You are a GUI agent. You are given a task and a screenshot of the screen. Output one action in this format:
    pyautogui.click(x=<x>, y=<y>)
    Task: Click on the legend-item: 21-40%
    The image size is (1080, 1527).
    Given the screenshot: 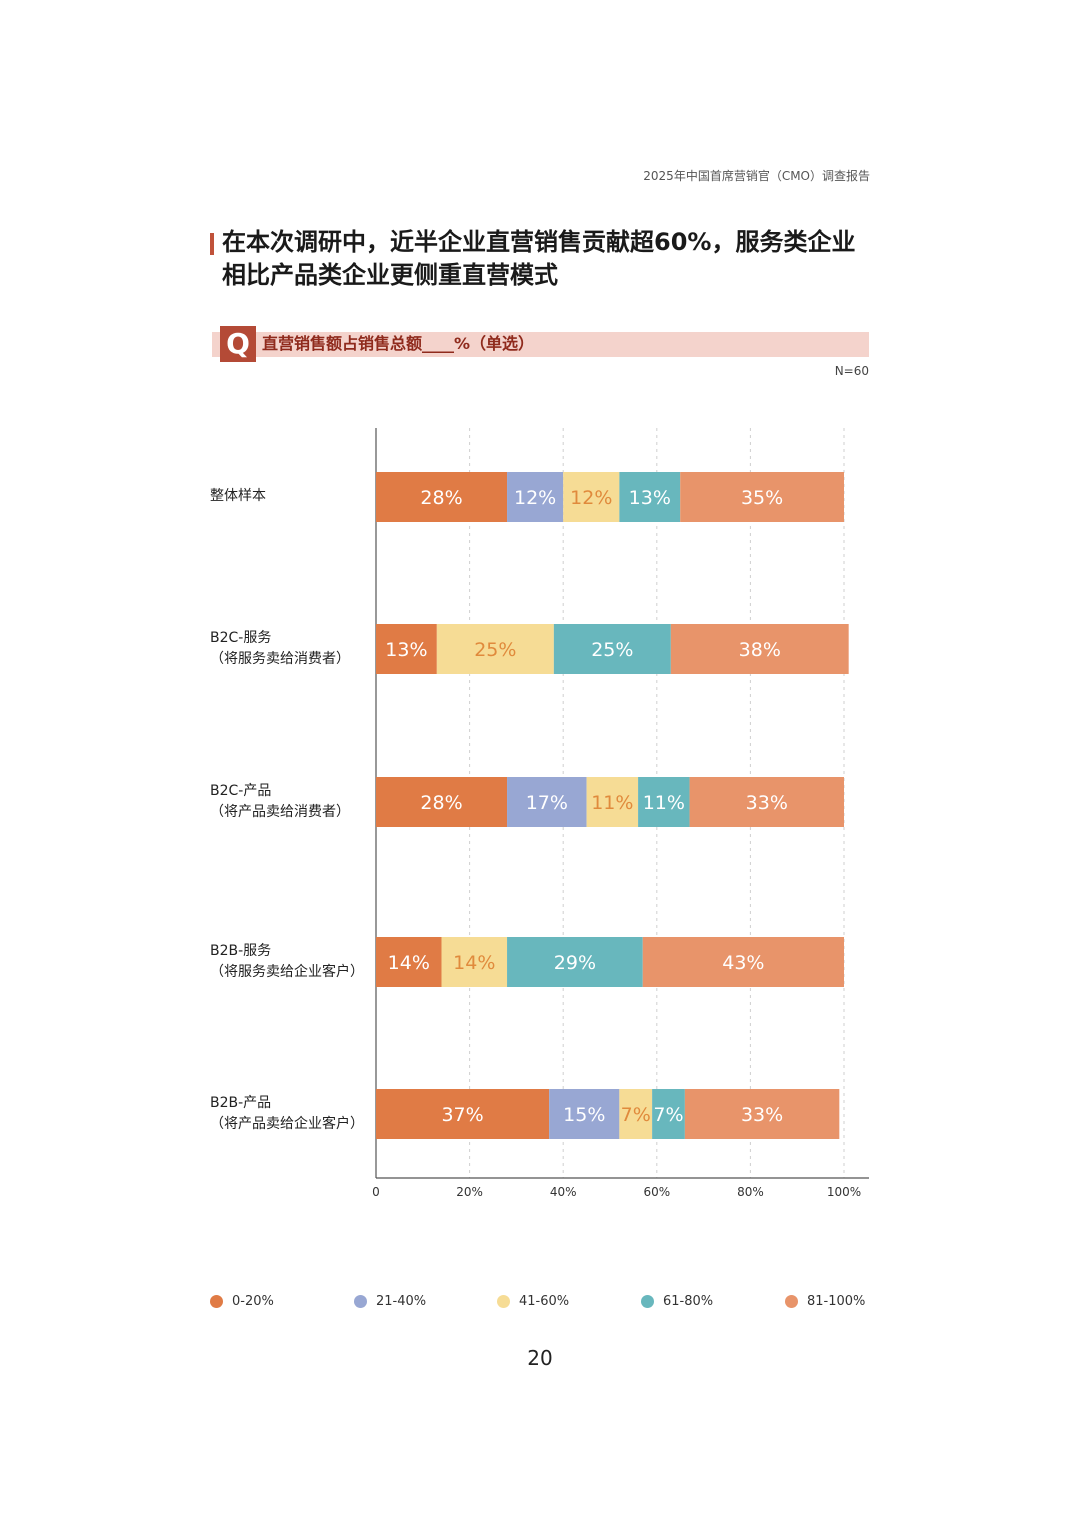 What is the action you would take?
    pyautogui.click(x=390, y=1301)
    